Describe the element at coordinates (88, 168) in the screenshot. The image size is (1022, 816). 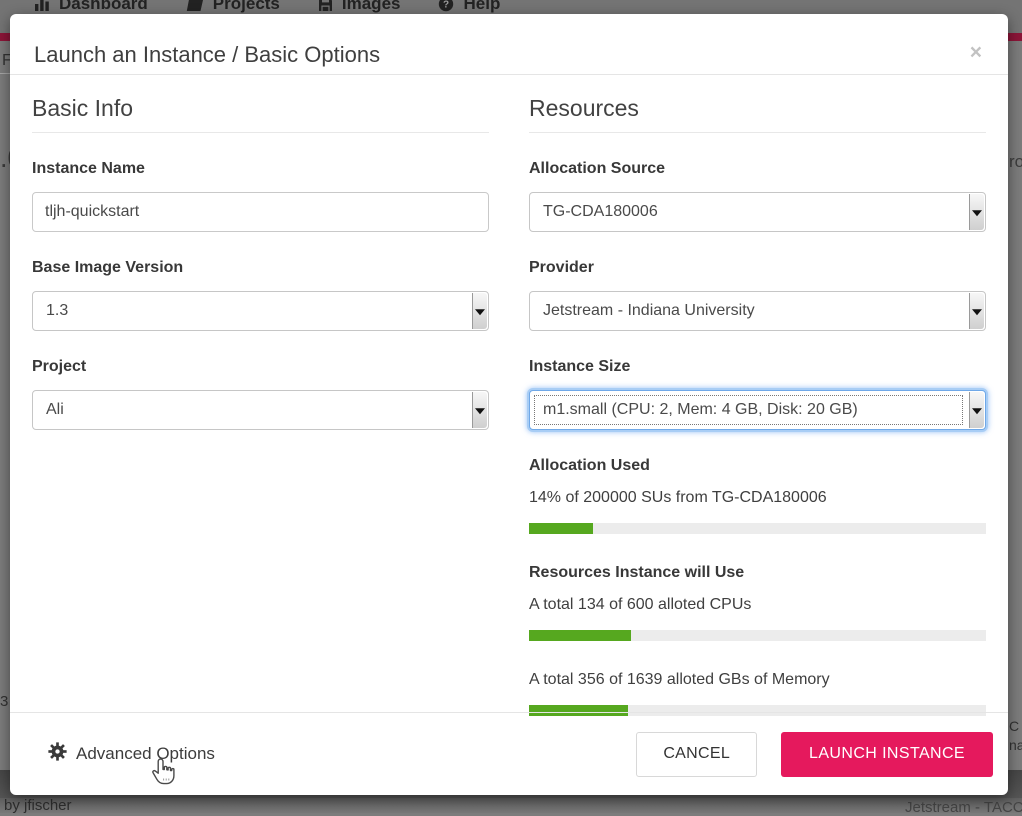
I see `instance-name-label: Instance Name` at that location.